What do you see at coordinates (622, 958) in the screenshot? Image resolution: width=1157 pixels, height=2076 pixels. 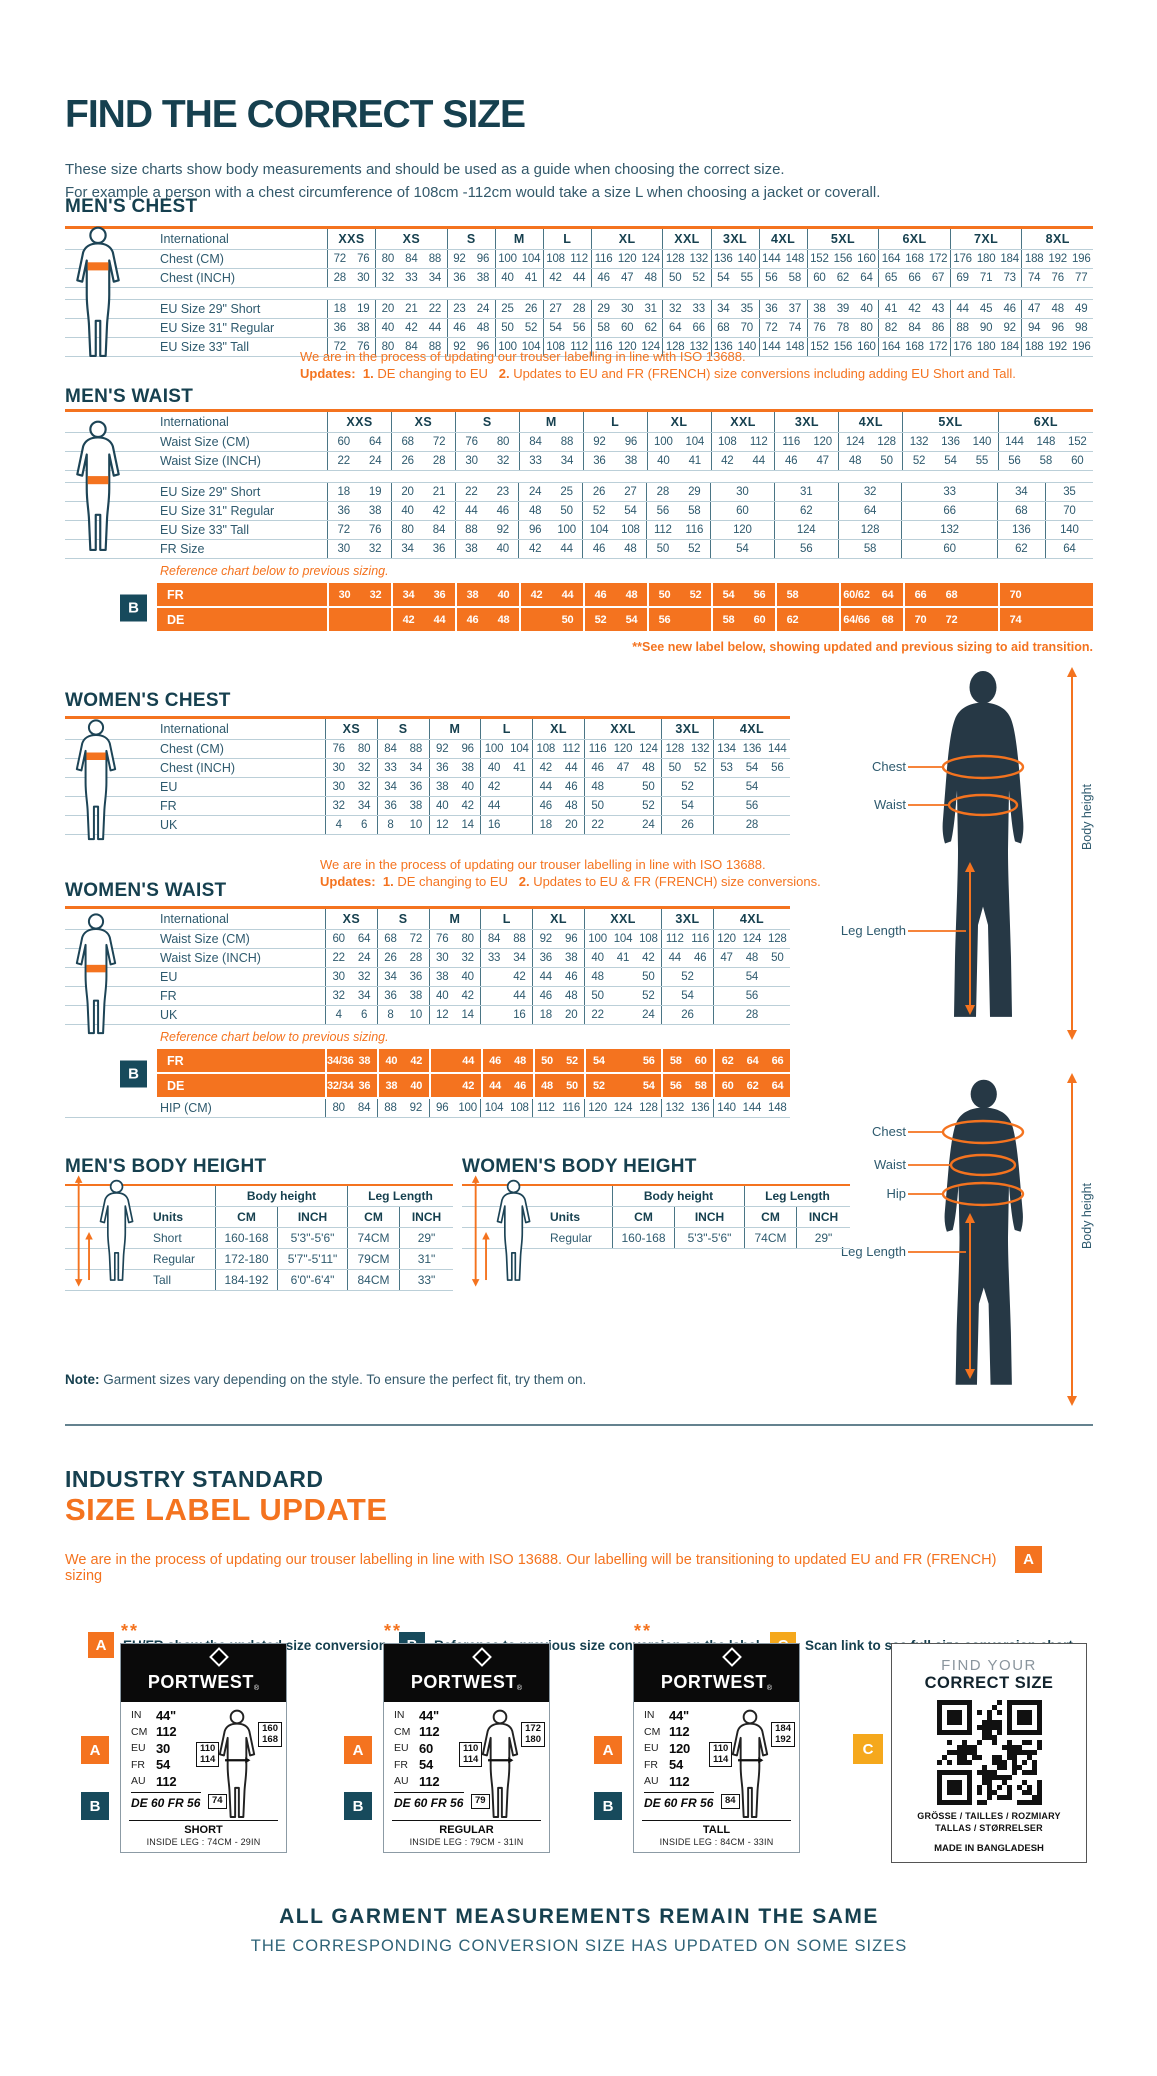 I see `size-group-cell: 40 41 42` at bounding box center [622, 958].